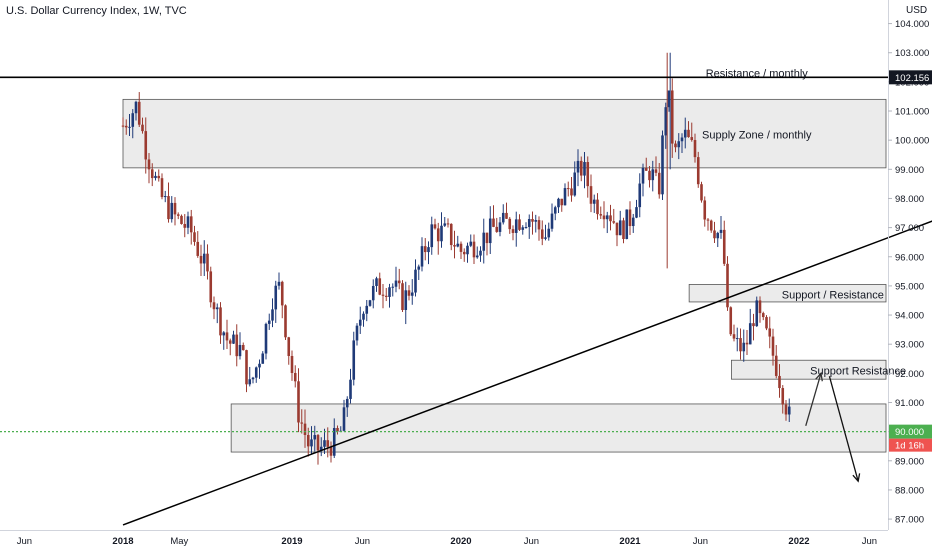  Describe the element at coordinates (909, 170) in the screenshot. I see `y-tick-label: 99.000` at that location.